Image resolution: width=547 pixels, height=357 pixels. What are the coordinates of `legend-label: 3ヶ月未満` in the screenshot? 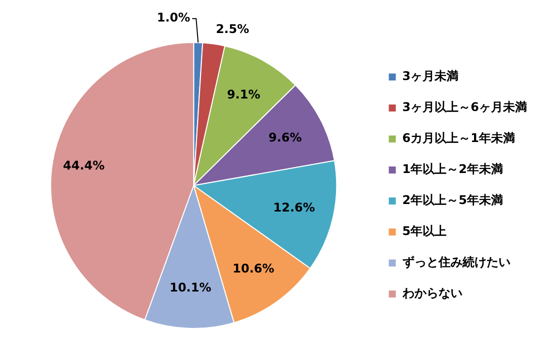 It's located at (430, 76).